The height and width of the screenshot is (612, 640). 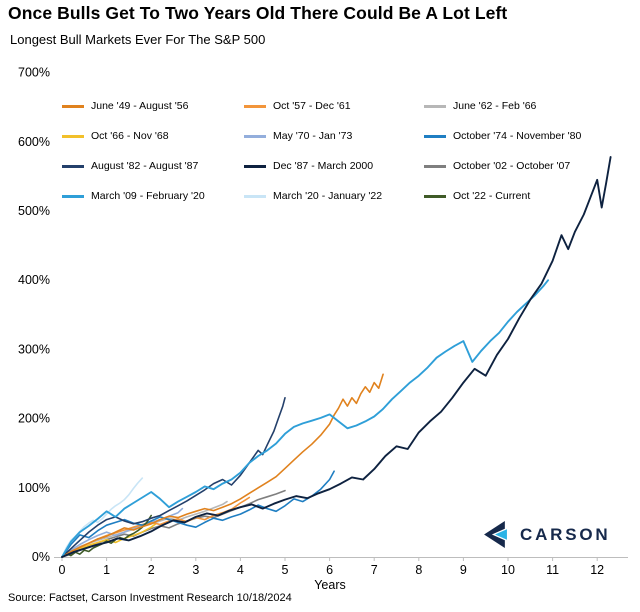 What do you see at coordinates (323, 166) in the screenshot?
I see `legend-label: Dec '87 - March 2000` at bounding box center [323, 166].